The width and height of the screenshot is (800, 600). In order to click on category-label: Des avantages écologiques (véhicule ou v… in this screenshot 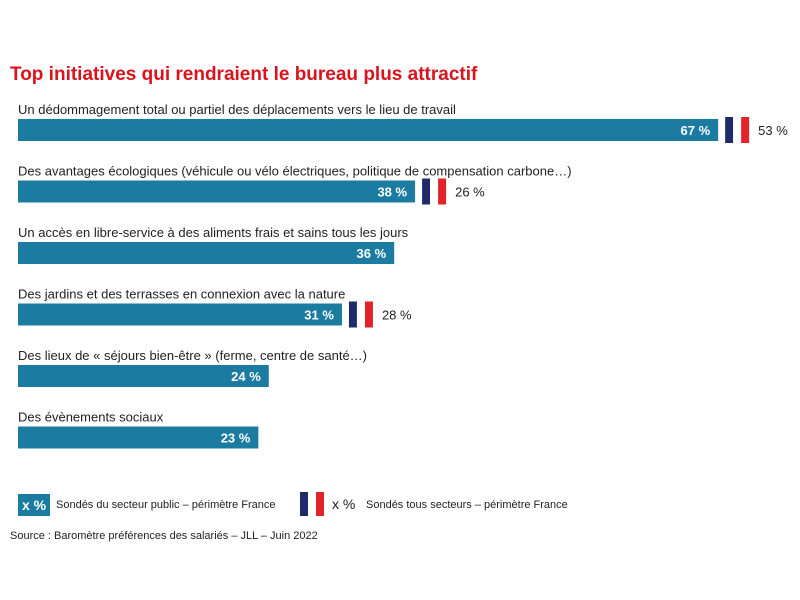, I will do `click(295, 171)`.